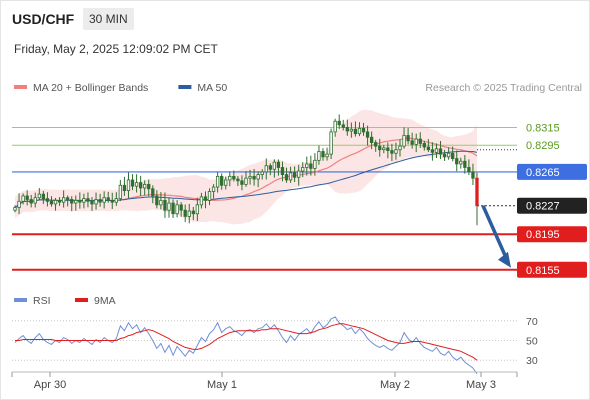 The height and width of the screenshot is (400, 590). Describe the element at coordinates (116, 49) in the screenshot. I see `timestamp-label: Friday, May 2, 2025 12:09:02 PM CET` at that location.